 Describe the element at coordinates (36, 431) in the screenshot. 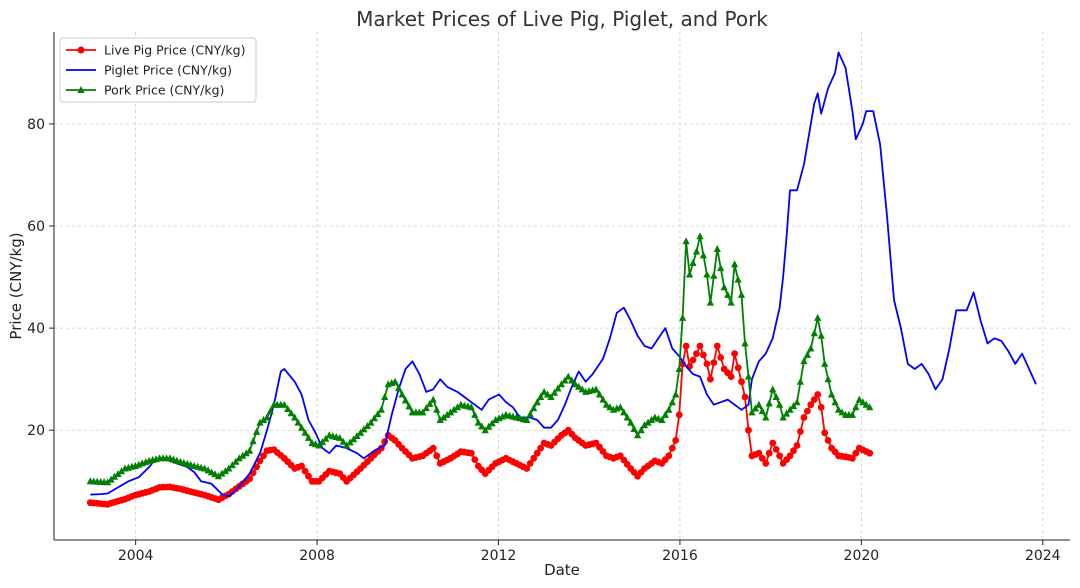

I see `y-tick-label: 20` at that location.